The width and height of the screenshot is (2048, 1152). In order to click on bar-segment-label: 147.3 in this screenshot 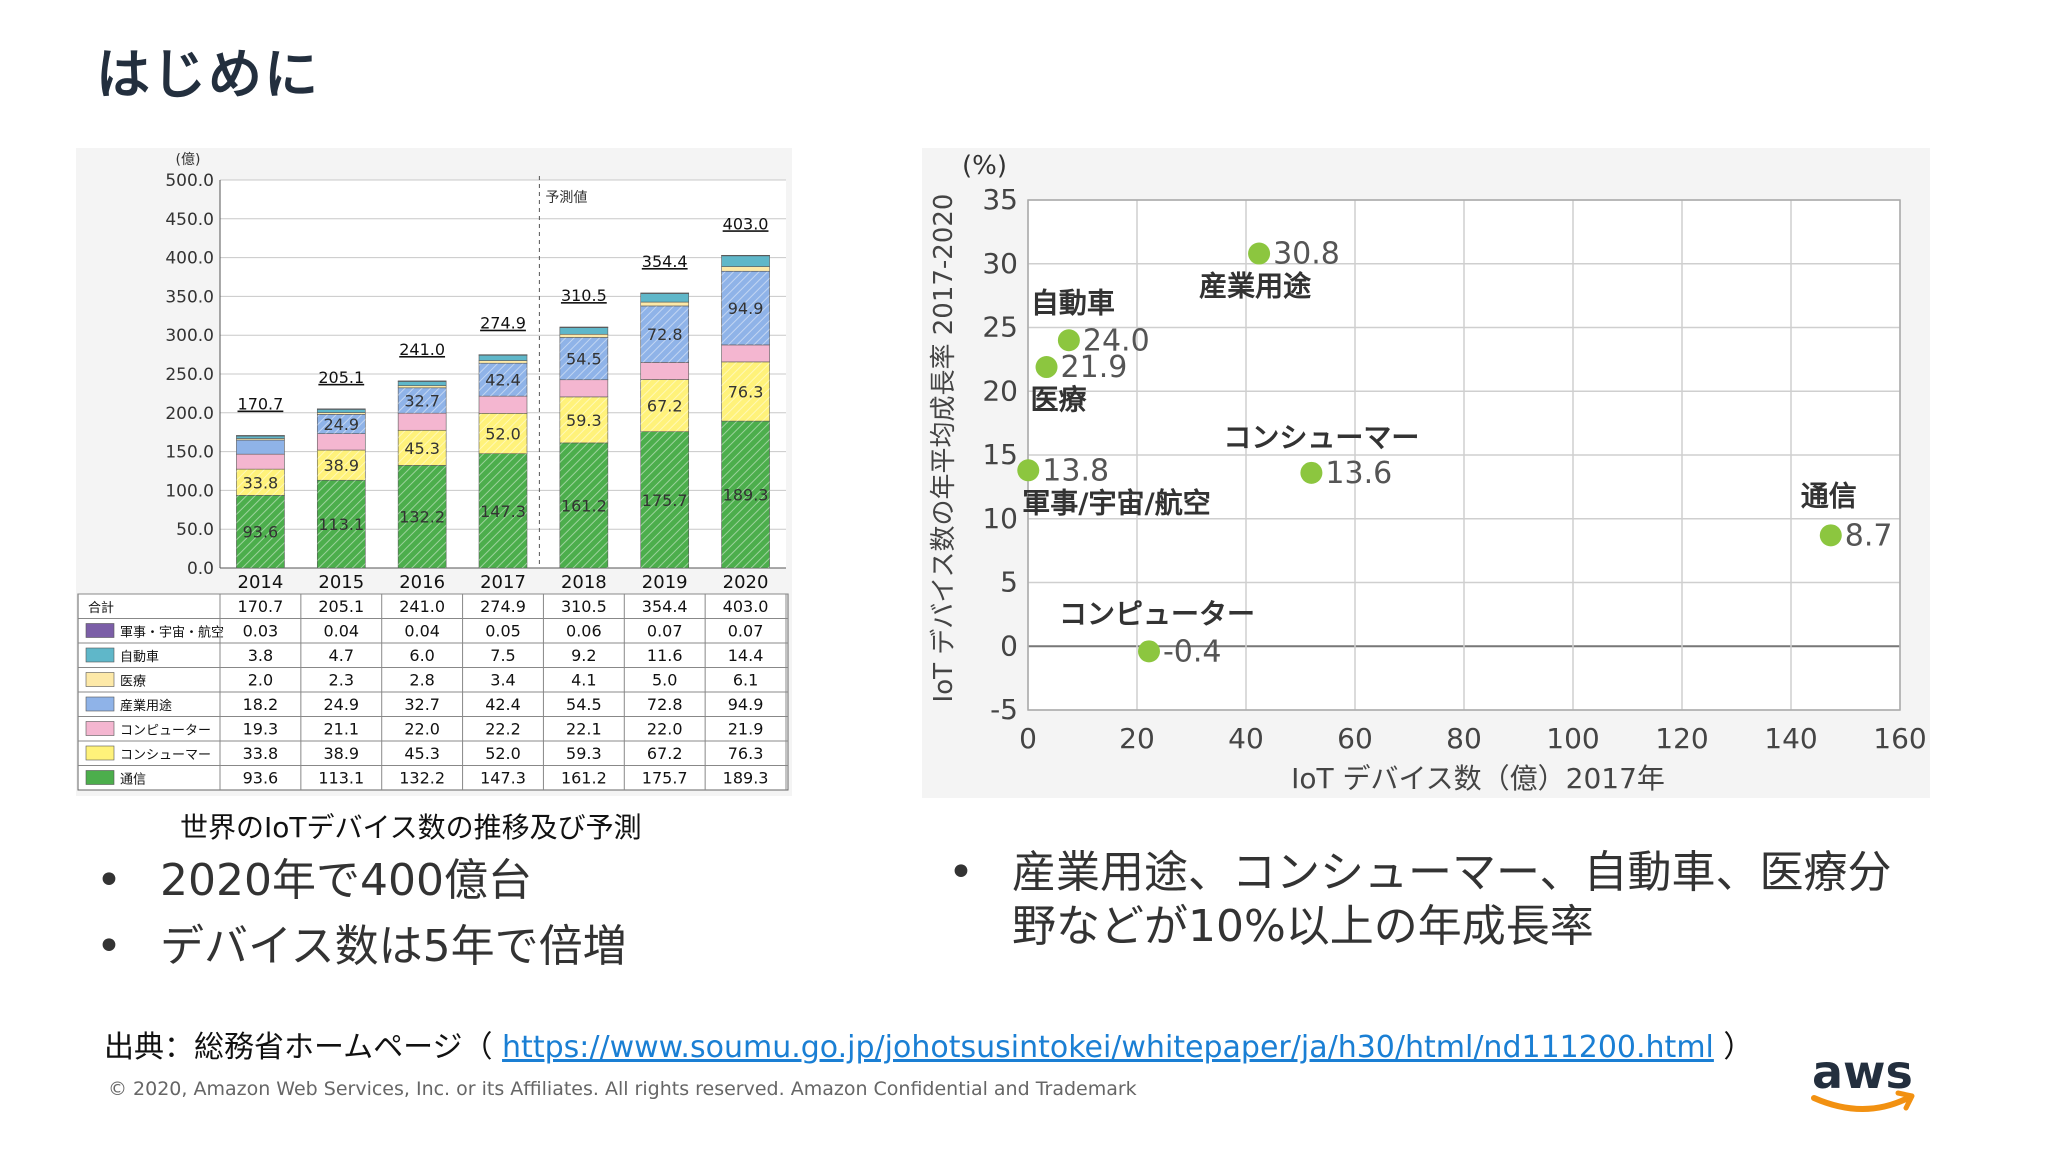, I will do `click(503, 511)`.